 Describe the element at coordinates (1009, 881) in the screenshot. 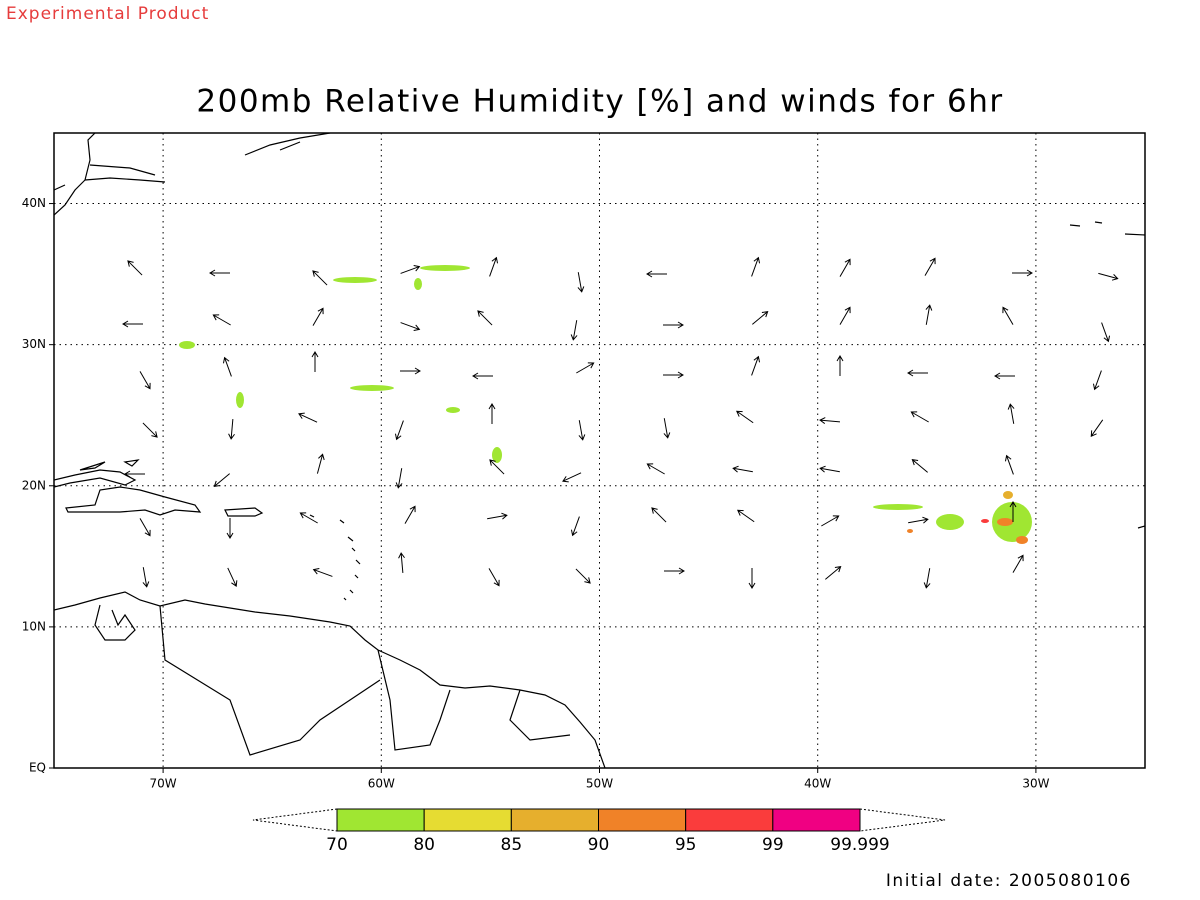

I see `initial-date: Initial date: 2005080106` at that location.